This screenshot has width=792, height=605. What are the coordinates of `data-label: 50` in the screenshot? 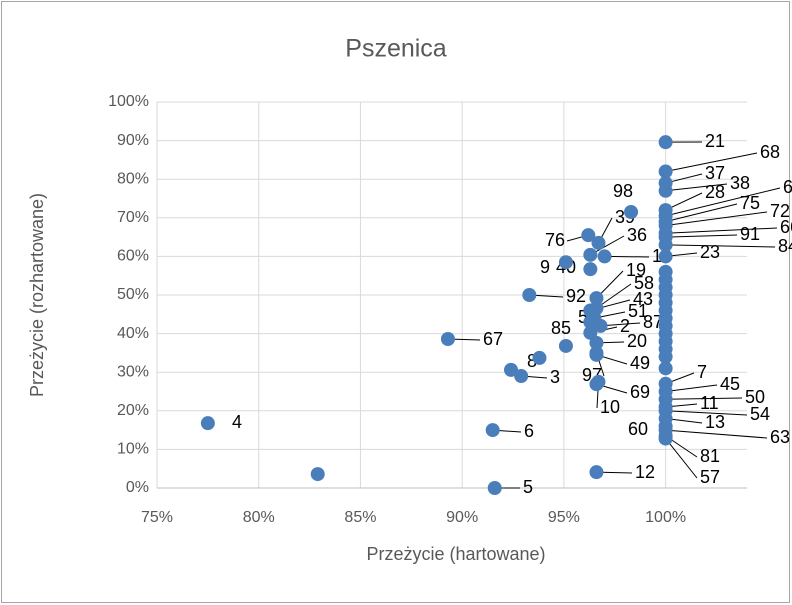 It's located at (755, 397).